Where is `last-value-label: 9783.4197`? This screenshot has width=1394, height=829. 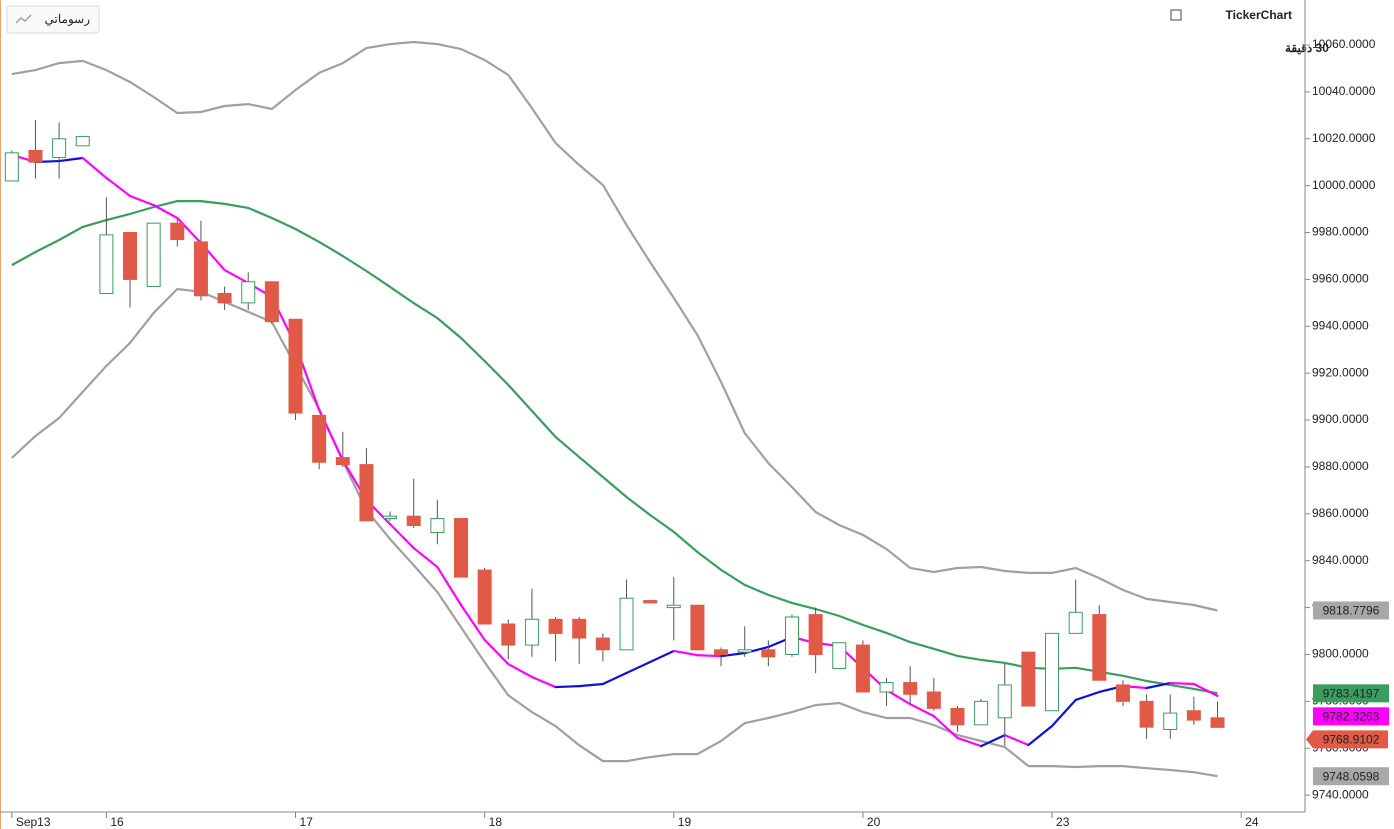
last-value-label: 9783.4197 is located at coordinates (1351, 694).